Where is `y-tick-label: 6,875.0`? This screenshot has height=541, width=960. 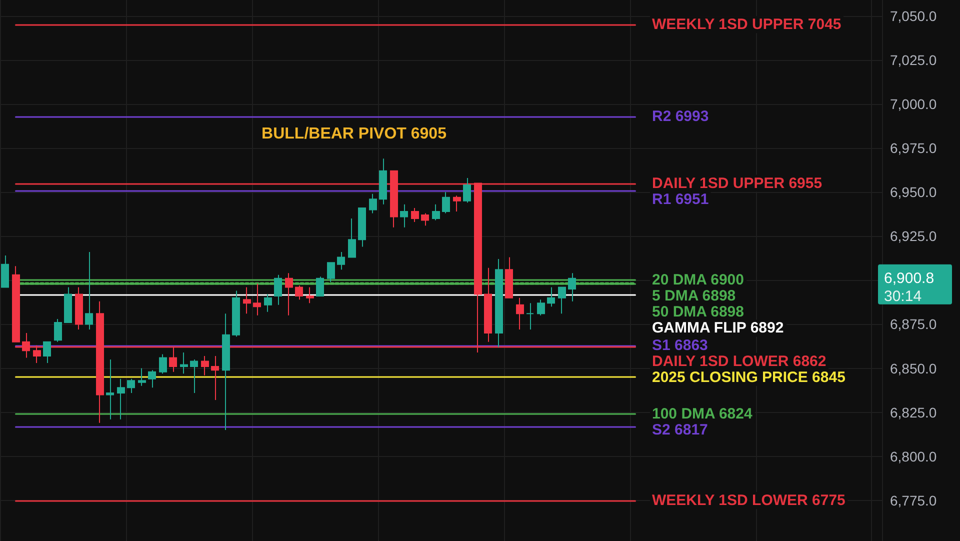
y-tick-label: 6,875.0 is located at coordinates (913, 324).